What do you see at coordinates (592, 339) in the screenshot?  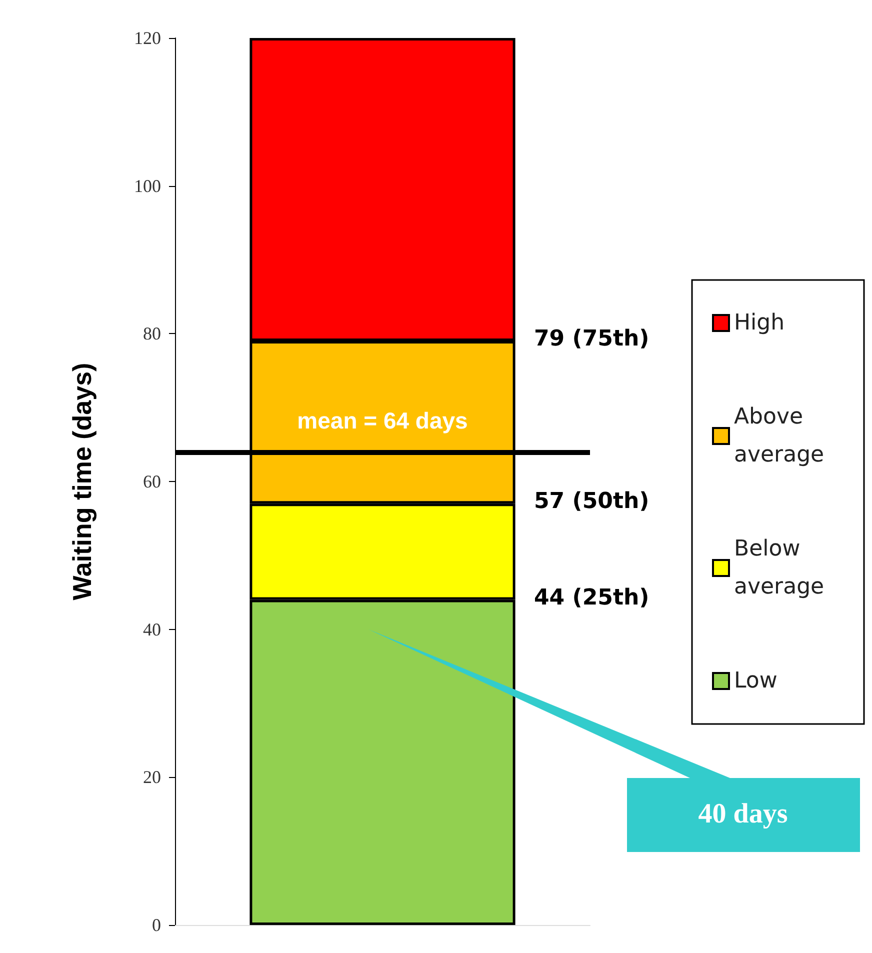 I see `text: 79 (75th)` at bounding box center [592, 339].